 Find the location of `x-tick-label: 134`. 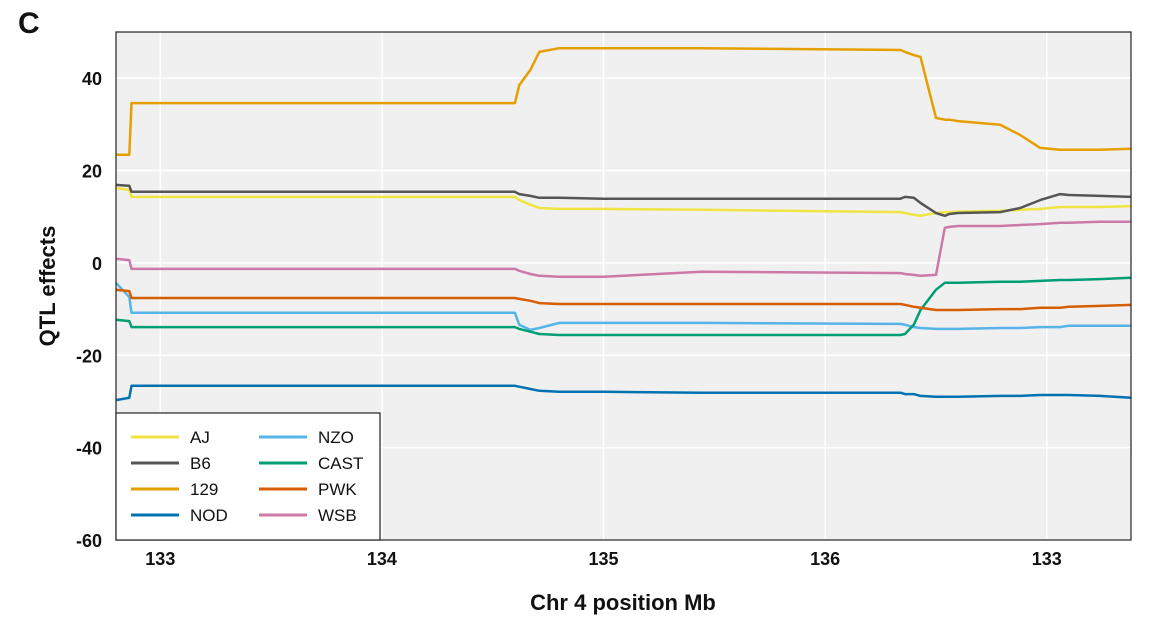

x-tick-label: 134 is located at coordinates (382, 559).